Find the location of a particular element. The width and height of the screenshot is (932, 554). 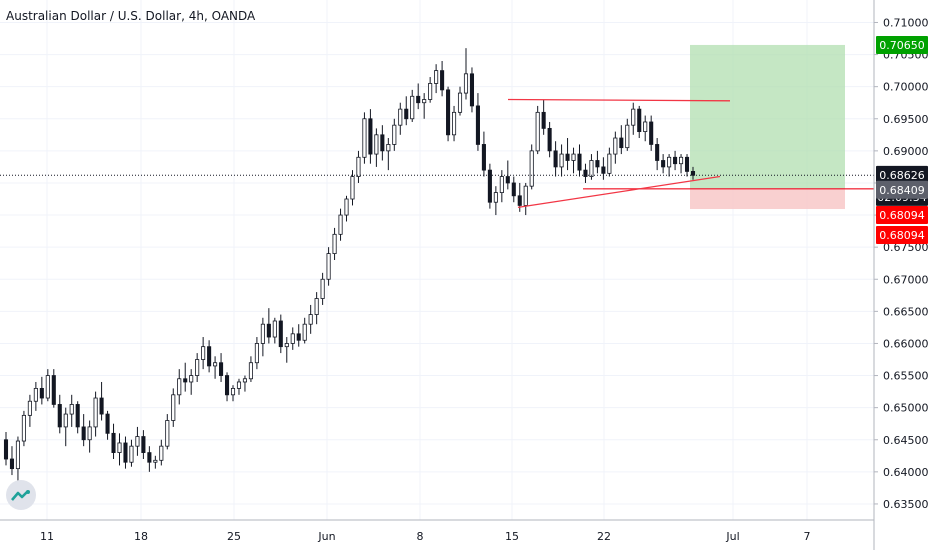

position-zones is located at coordinates (767, 127).